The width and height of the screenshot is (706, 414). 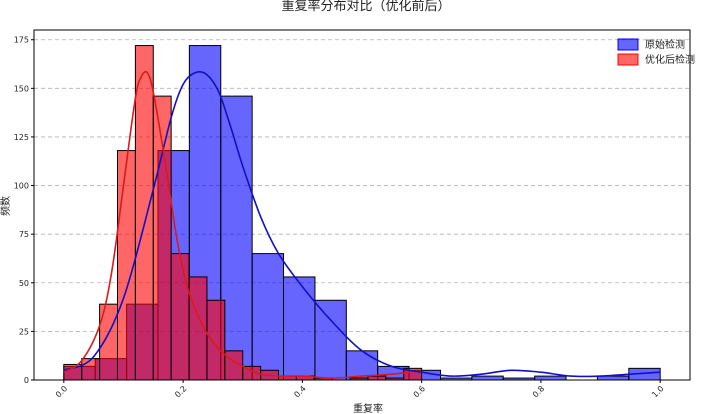 I want to click on legend-label-original: 原始检测, so click(x=665, y=44).